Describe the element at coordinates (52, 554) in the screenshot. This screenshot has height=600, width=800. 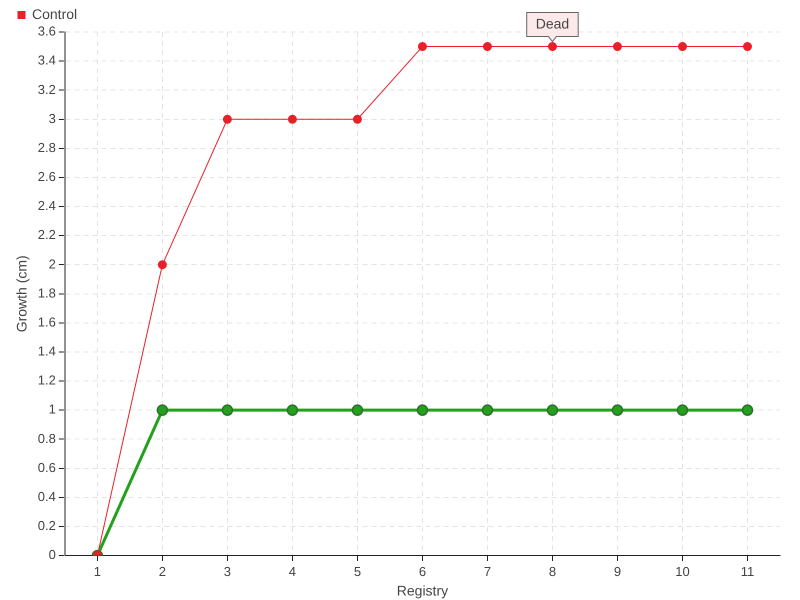
I see `y-tick-label: 0` at that location.